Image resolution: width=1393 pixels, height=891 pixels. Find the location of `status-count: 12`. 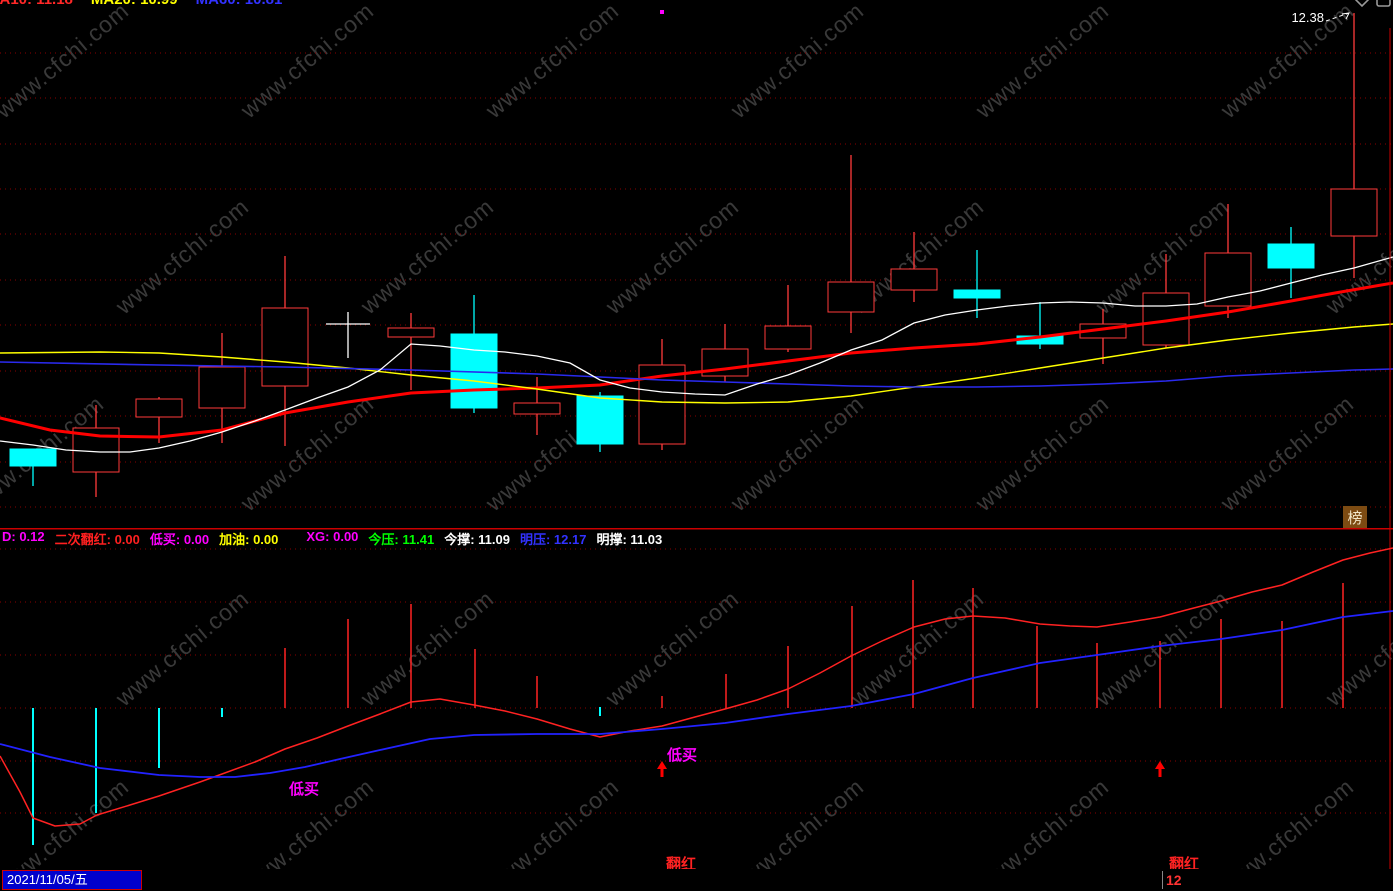

status-count: 12 is located at coordinates (1174, 880).